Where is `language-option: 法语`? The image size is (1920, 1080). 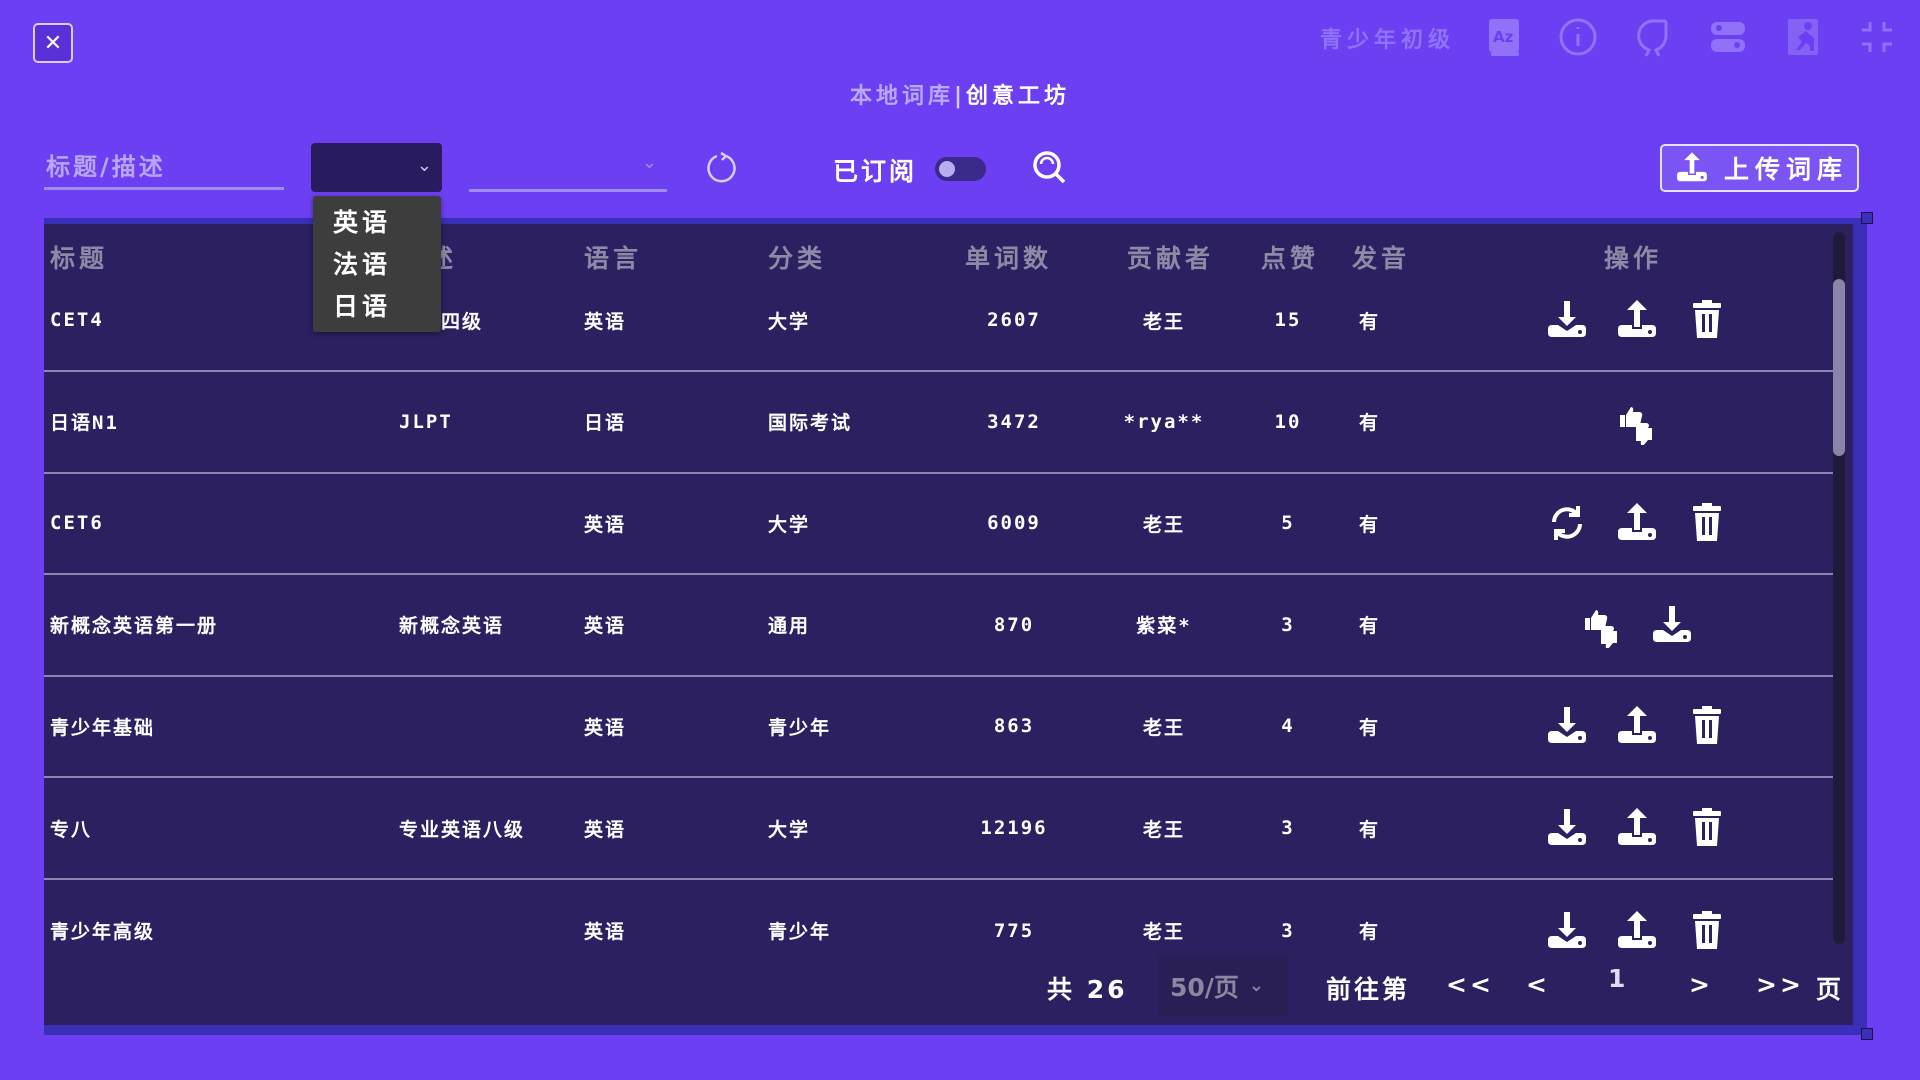 language-option: 法语 is located at coordinates (362, 264).